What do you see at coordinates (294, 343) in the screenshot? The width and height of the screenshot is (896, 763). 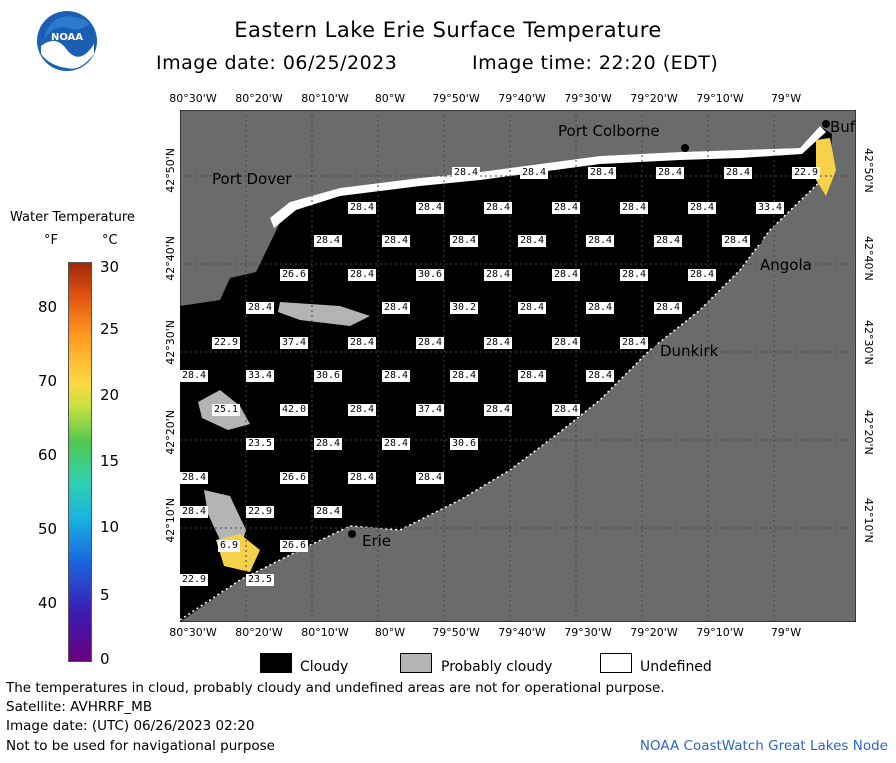 I see `temp-label: 37.4` at bounding box center [294, 343].